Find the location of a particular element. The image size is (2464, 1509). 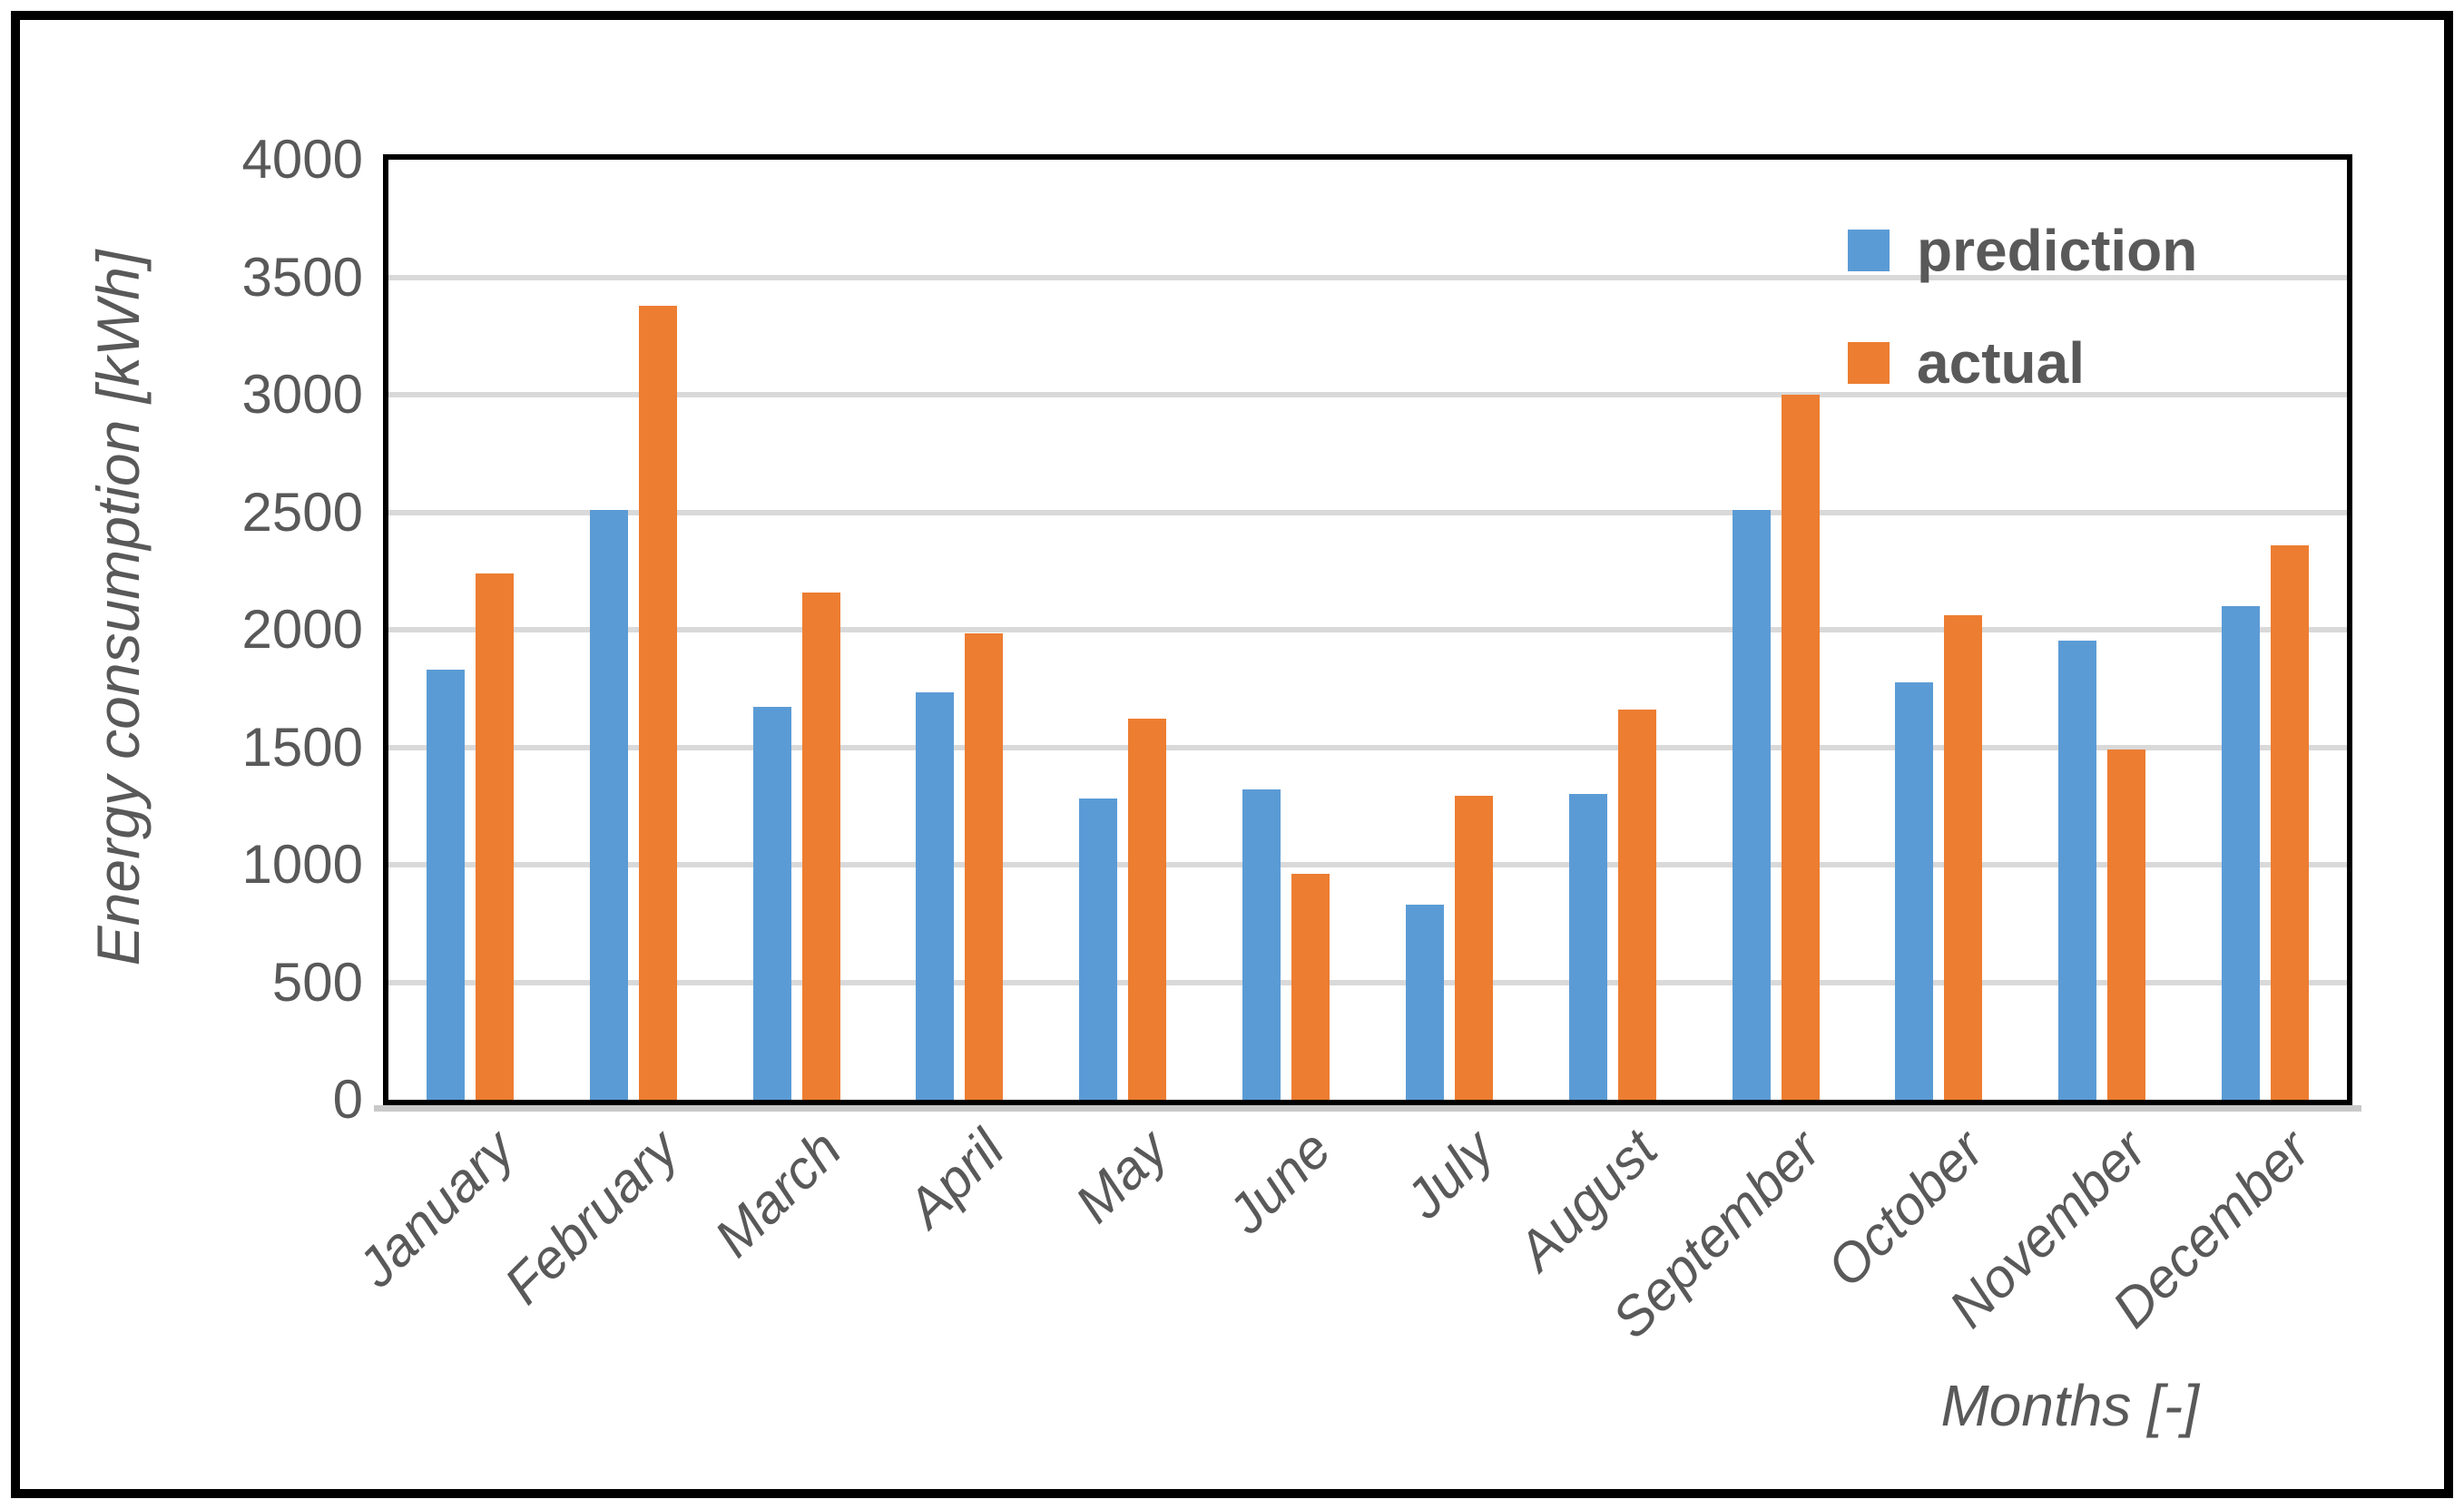

bar-february-prediction is located at coordinates (609, 805).